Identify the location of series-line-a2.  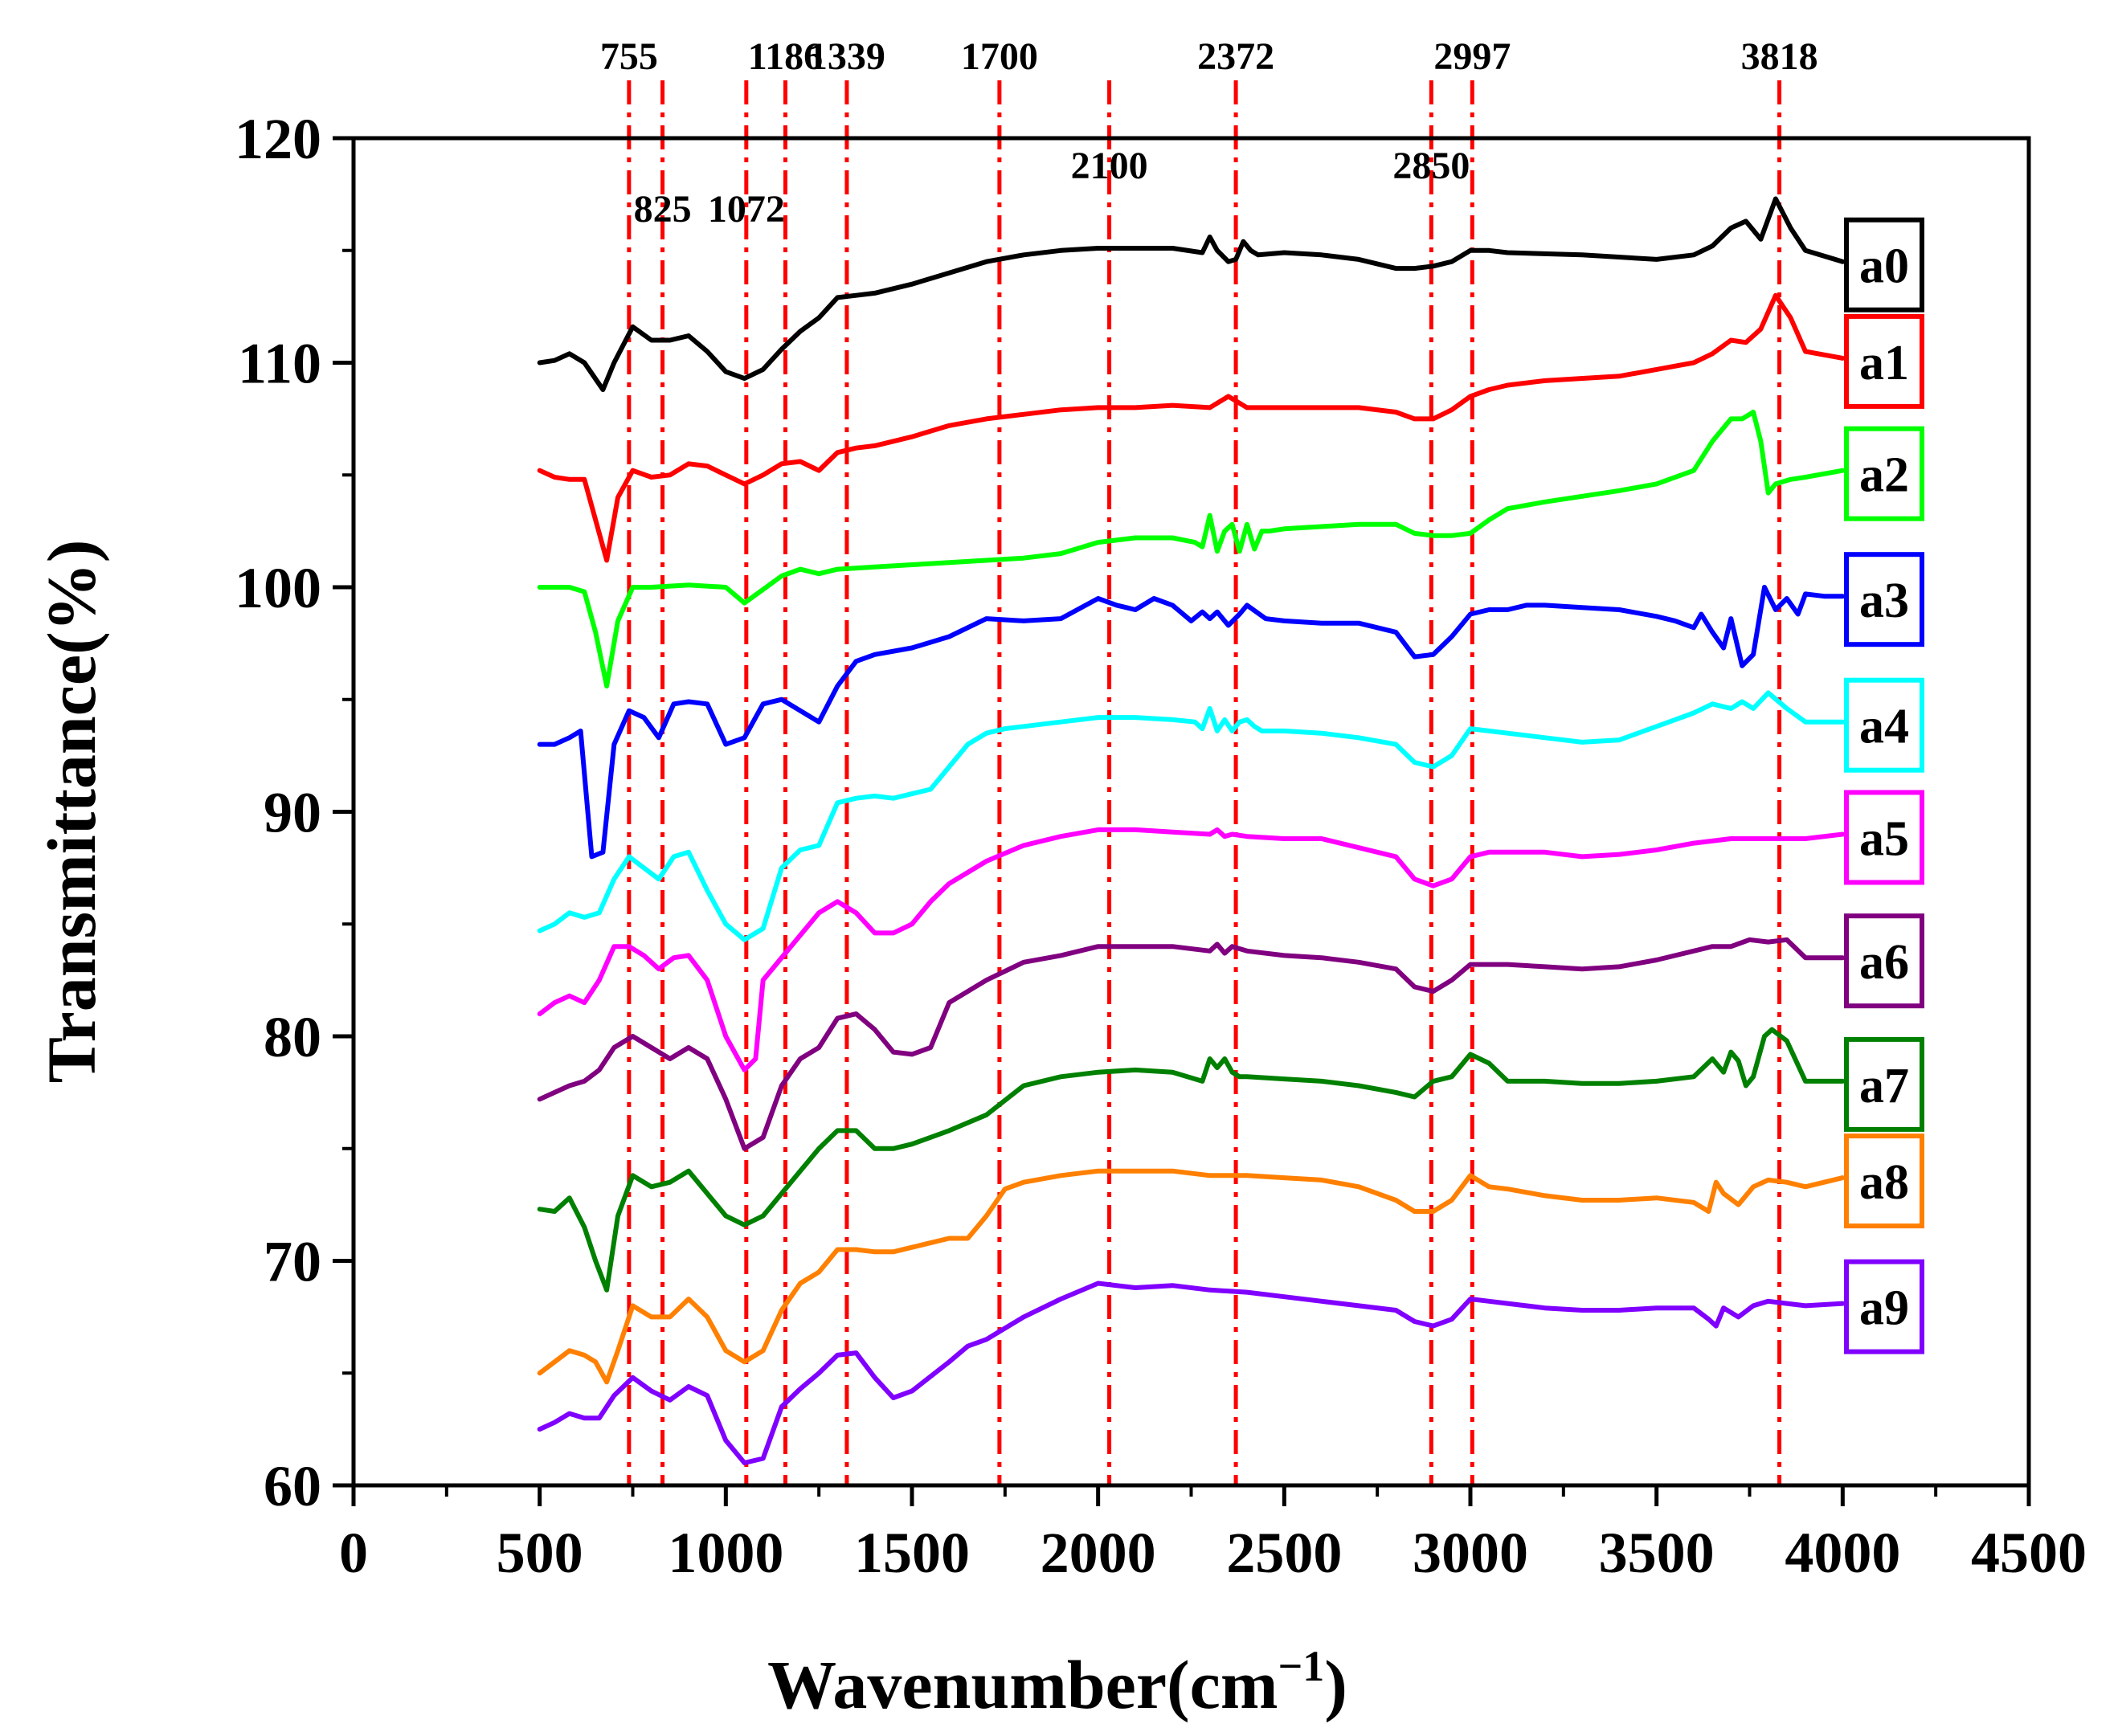
(1191, 549).